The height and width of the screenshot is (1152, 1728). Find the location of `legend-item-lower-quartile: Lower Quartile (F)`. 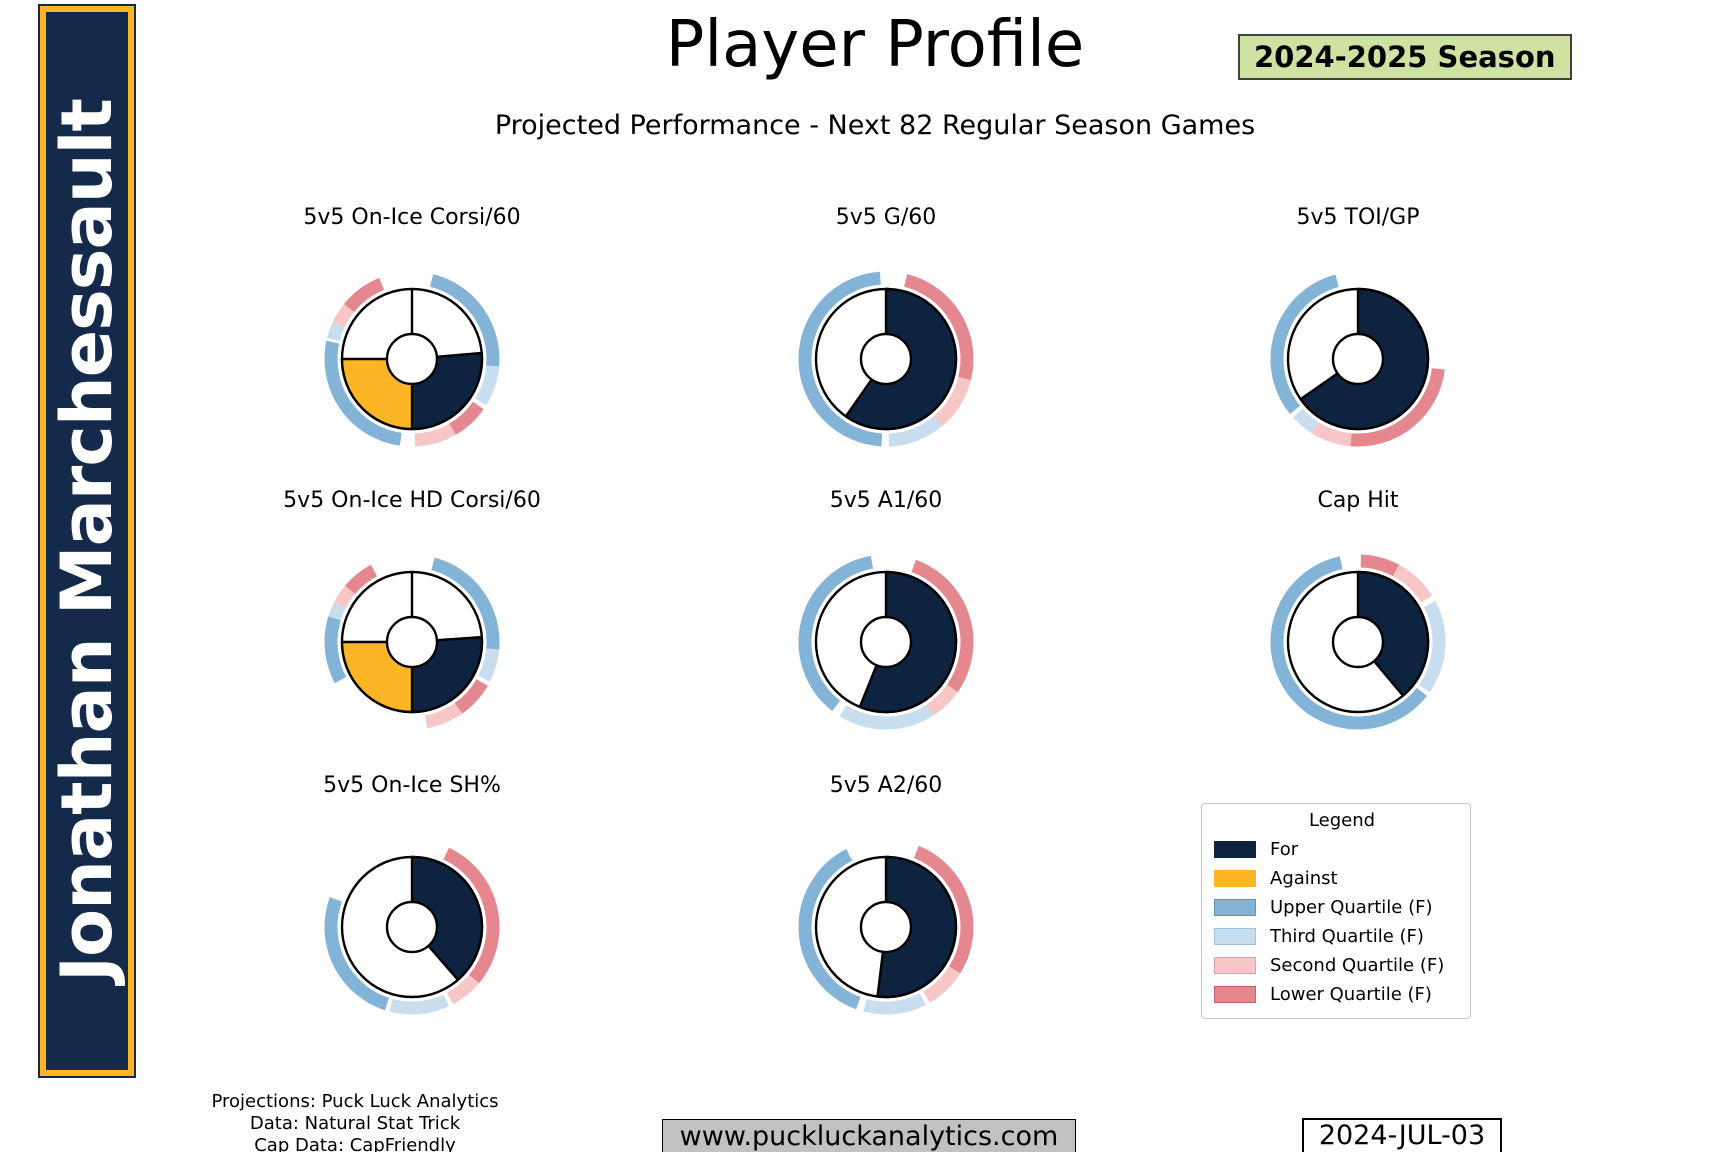

legend-item-lower-quartile: Lower Quartile (F) is located at coordinates (1342, 994).